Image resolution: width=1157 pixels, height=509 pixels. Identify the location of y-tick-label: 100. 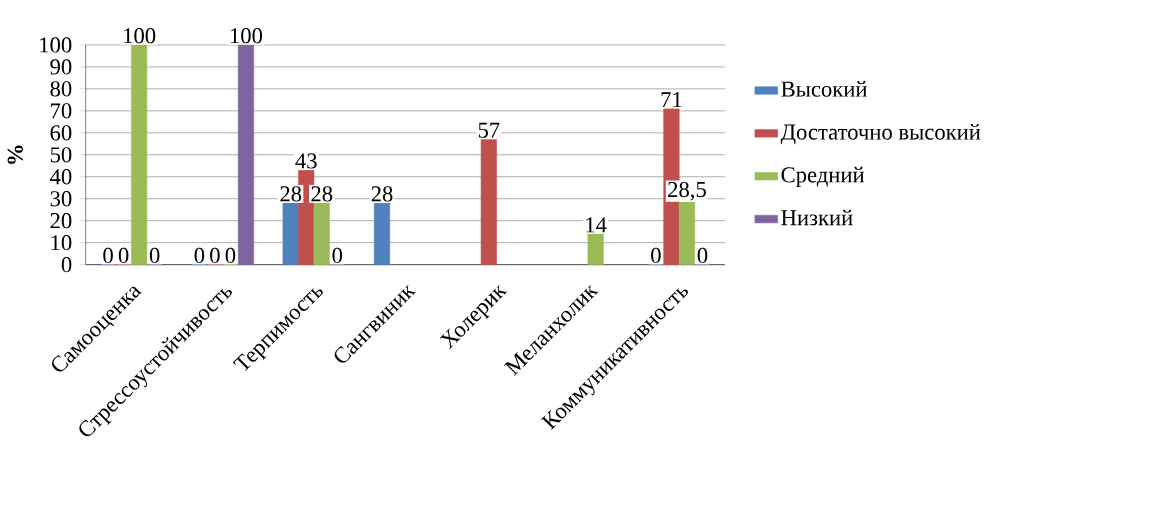
(56, 45).